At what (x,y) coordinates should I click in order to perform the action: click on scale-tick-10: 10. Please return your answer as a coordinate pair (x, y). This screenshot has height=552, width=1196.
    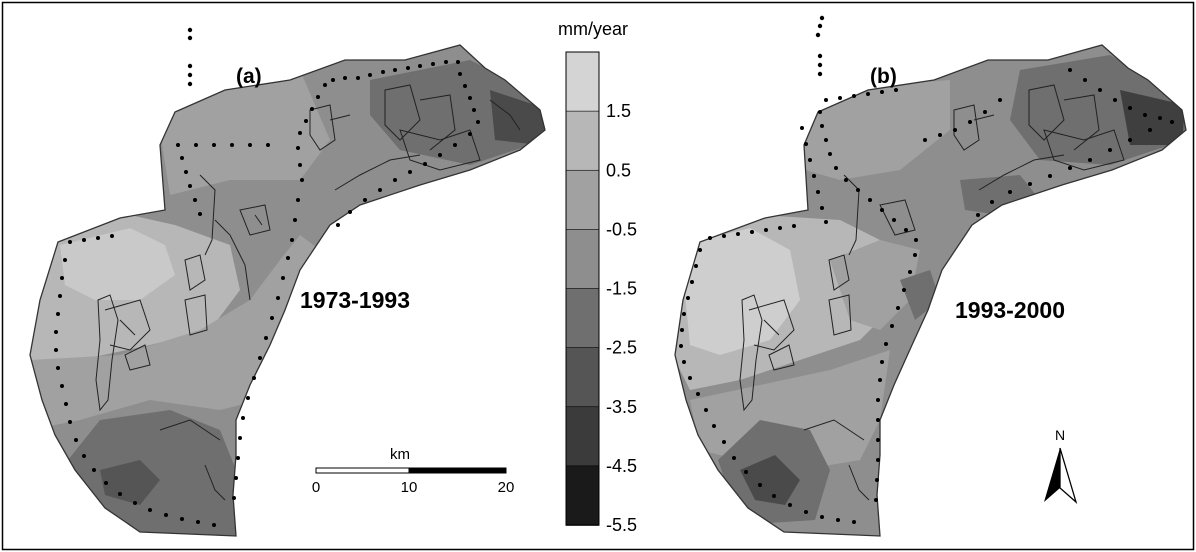
    Looking at the image, I should click on (409, 487).